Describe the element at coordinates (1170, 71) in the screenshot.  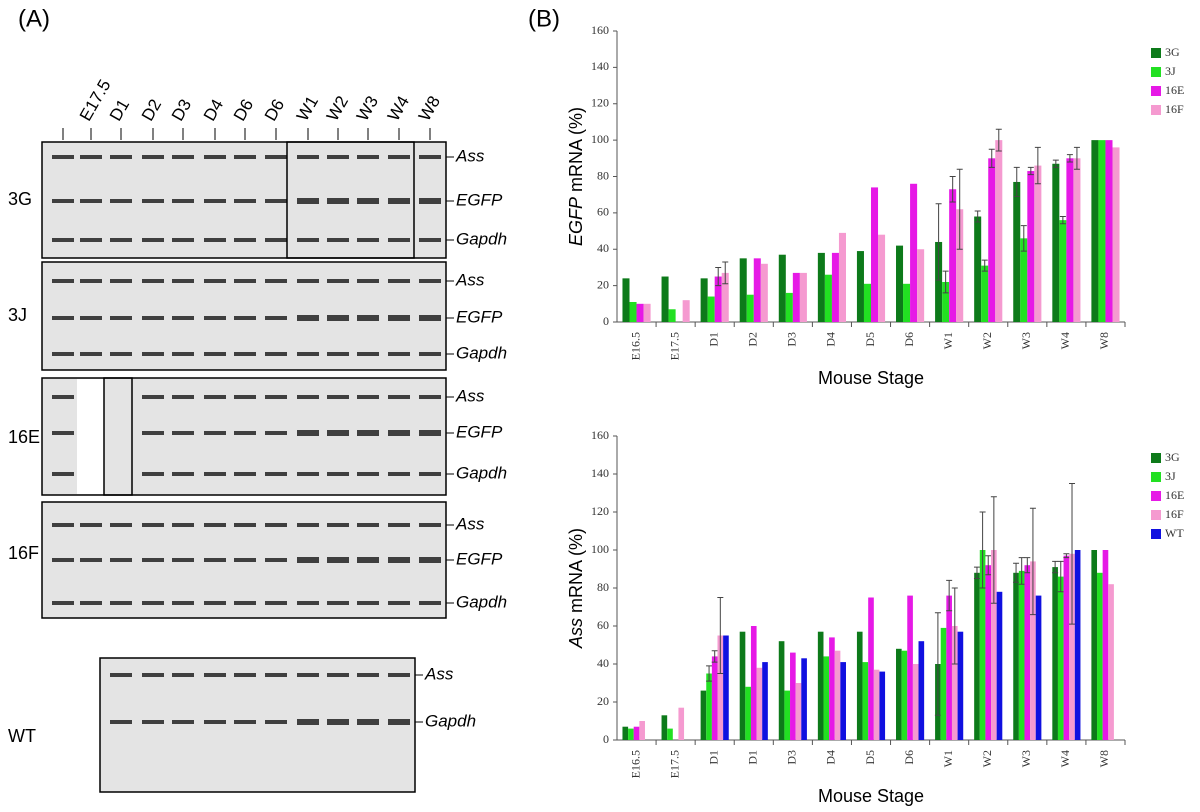
I see `legend-label: 3J` at that location.